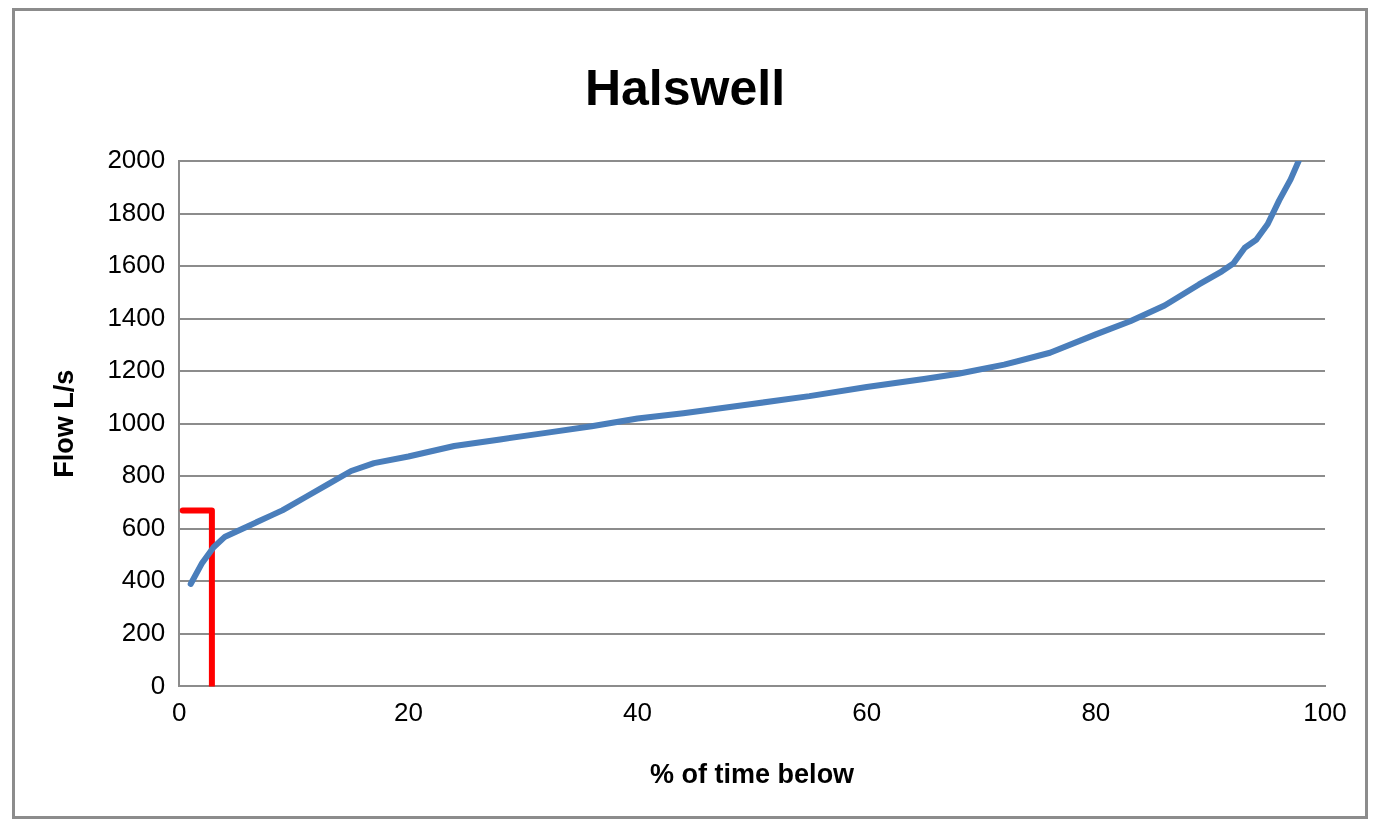  Describe the element at coordinates (158, 684) in the screenshot. I see `y-tick-label: 0` at that location.